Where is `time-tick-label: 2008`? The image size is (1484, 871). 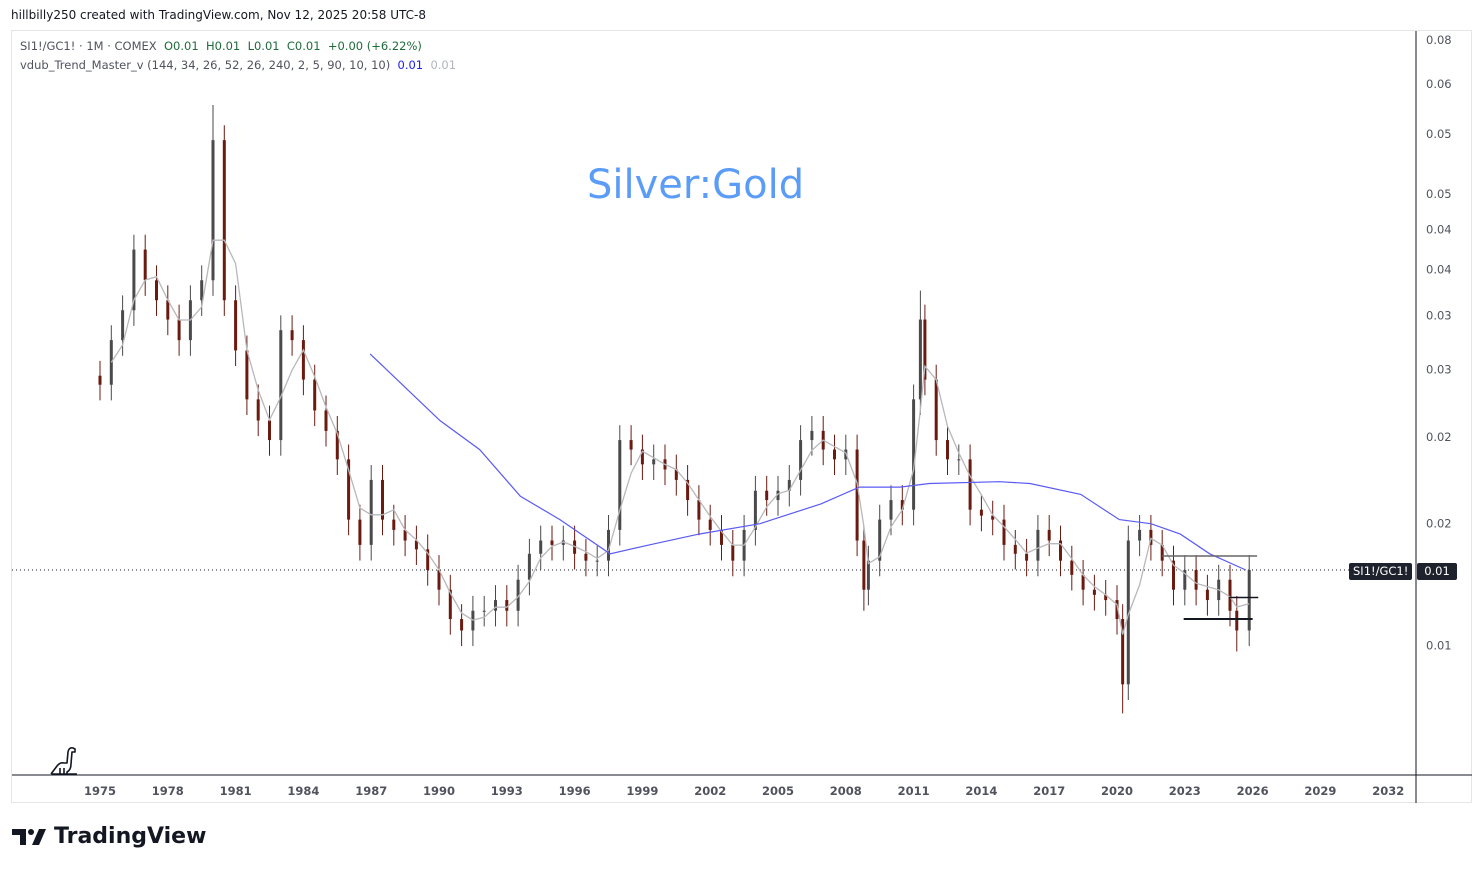 time-tick-label: 2008 is located at coordinates (846, 791).